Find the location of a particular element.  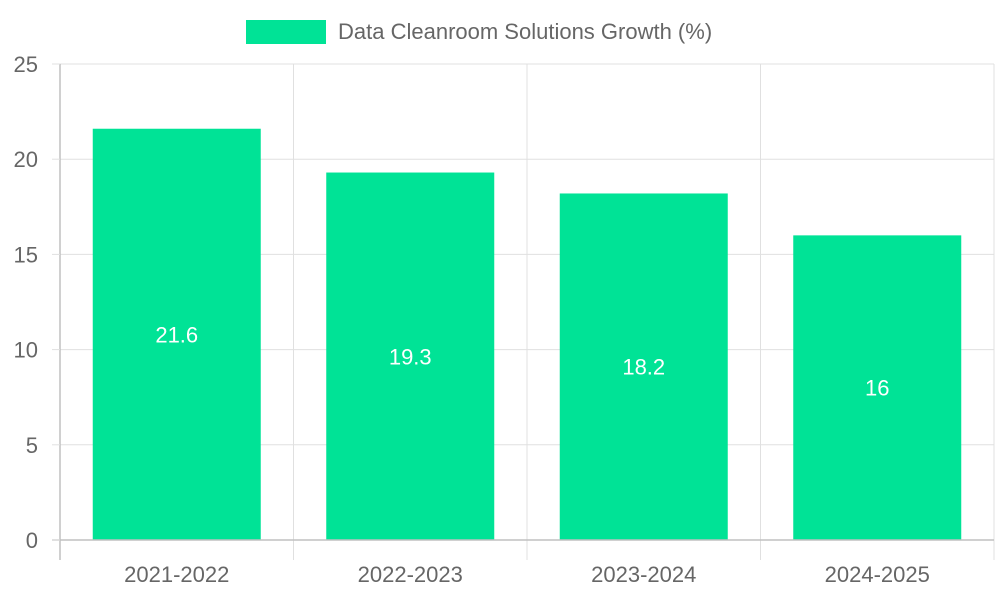

legend: Data Cleanroom Solutions Growth (%) is located at coordinates (479, 31).